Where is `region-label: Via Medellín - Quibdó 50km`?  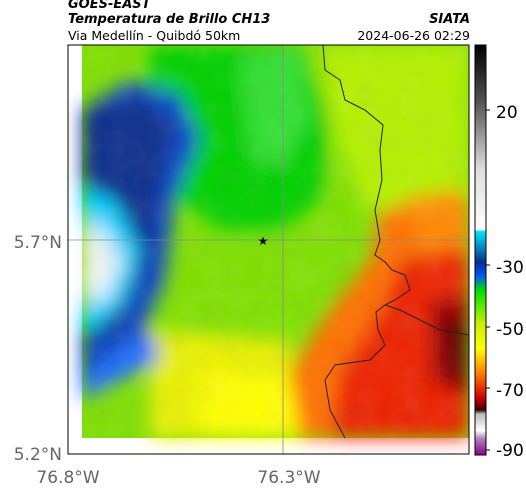 region-label: Via Medellín - Quibdó 50km is located at coordinates (154, 35).